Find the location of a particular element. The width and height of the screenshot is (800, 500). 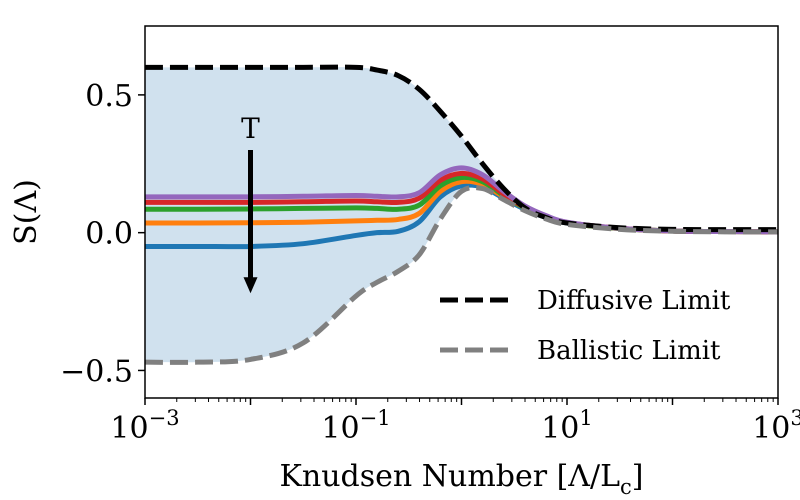

x-tick-label: 10⁻³ is located at coordinates (144, 426).